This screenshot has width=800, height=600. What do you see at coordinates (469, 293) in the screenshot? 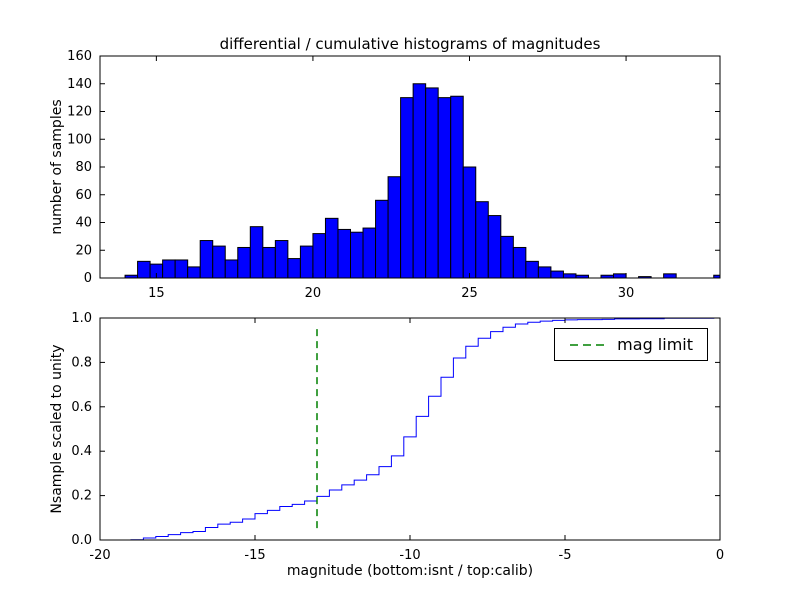
I see `x-tick-label: 25` at bounding box center [469, 293].